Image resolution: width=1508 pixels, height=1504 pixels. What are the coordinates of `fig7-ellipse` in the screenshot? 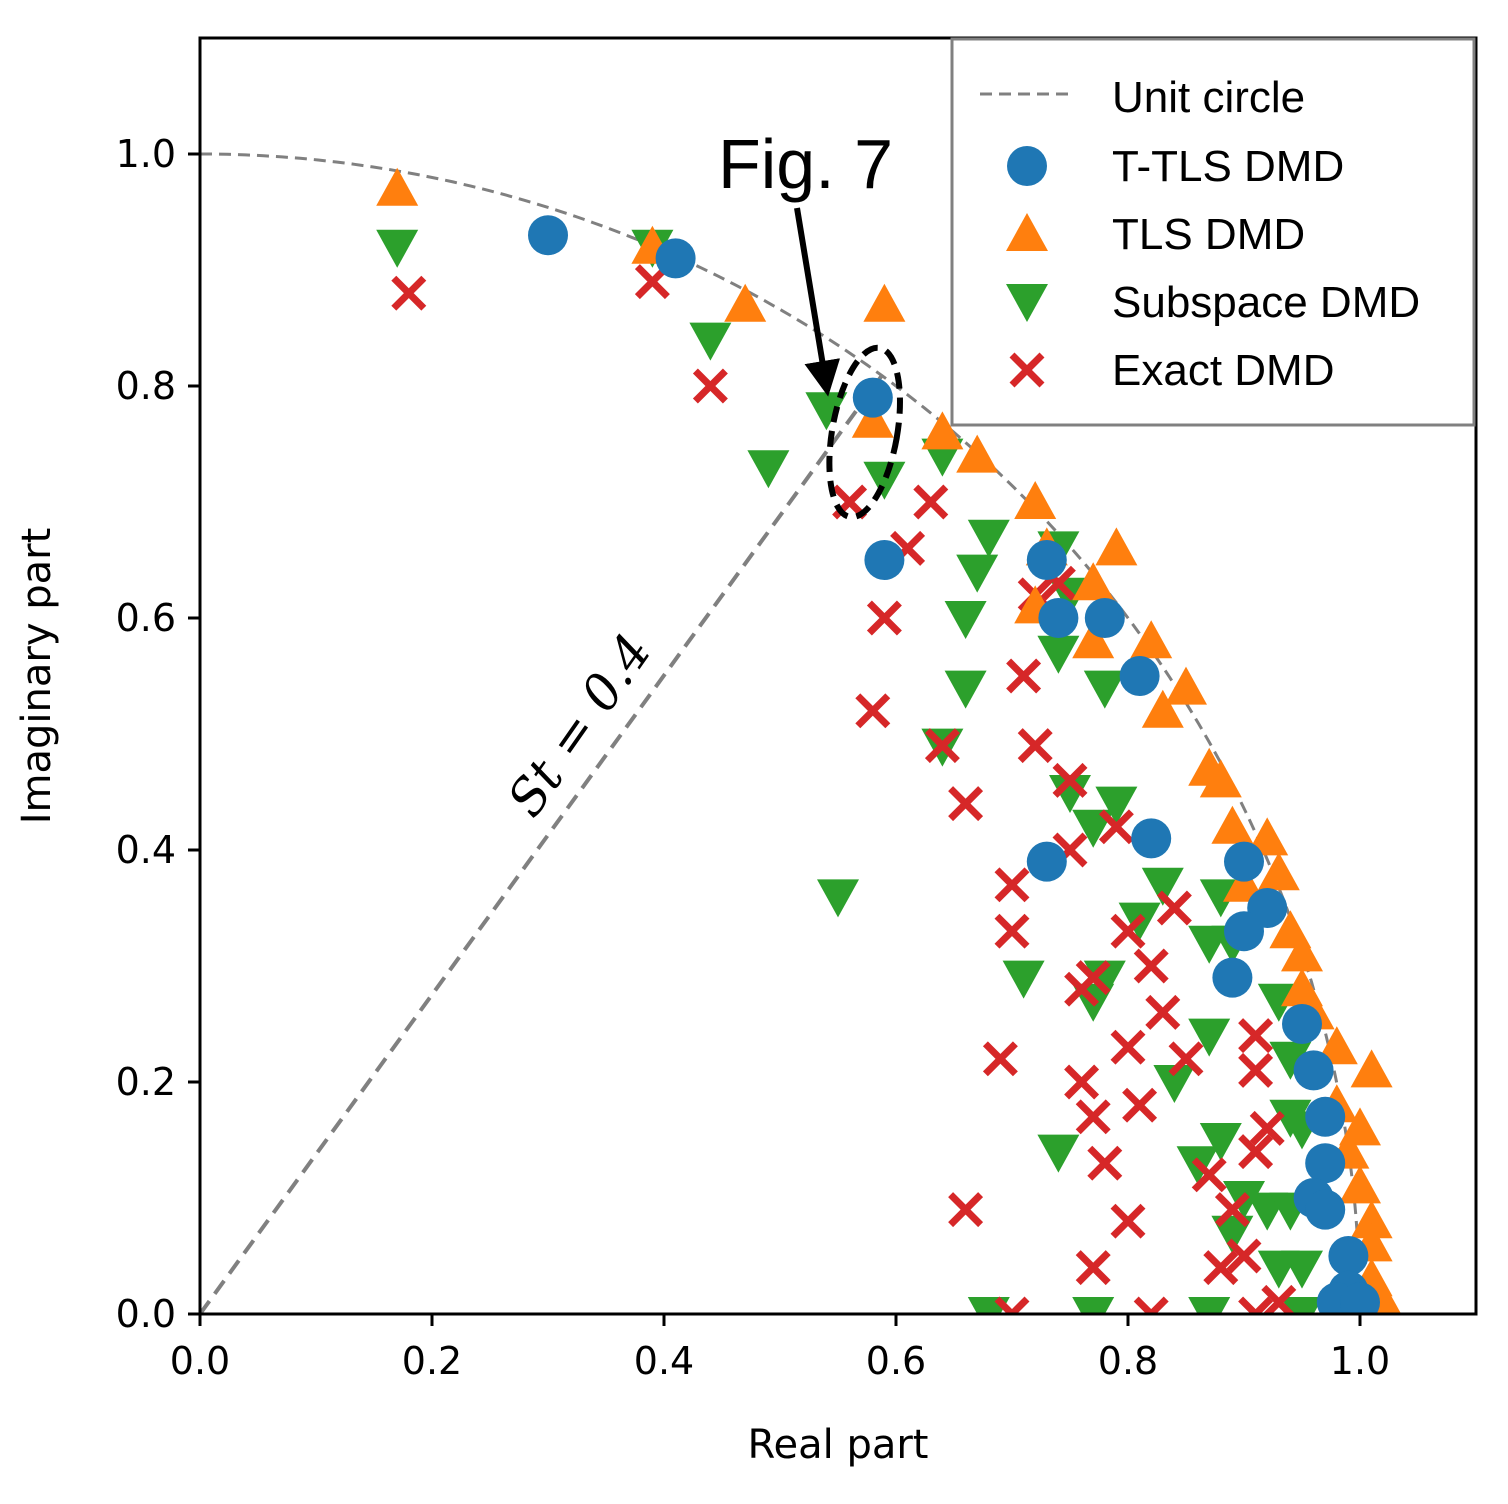 It's located at (864, 432).